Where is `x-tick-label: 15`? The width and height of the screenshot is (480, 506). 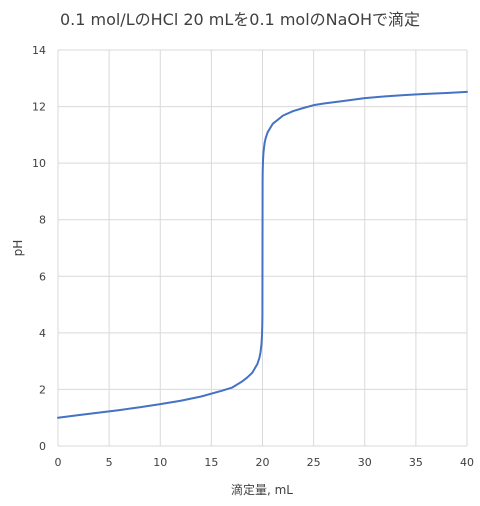
x-tick-label: 15 is located at coordinates (211, 462).